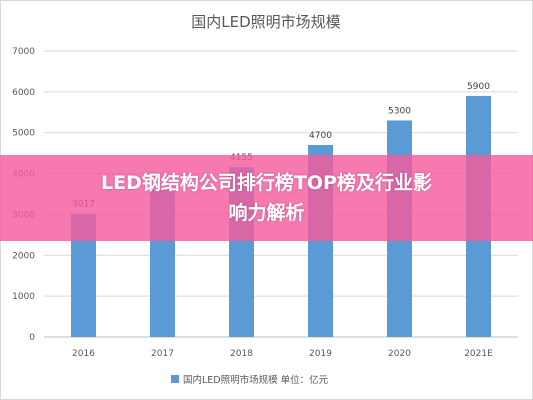 This screenshot has width=533, height=400. What do you see at coordinates (175, 379) in the screenshot?
I see `legend-swatch` at bounding box center [175, 379].